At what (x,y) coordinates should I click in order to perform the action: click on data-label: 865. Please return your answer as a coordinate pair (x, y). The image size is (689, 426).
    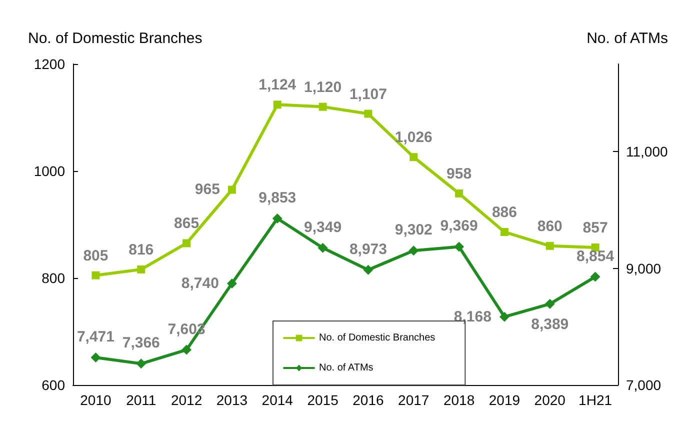
    Looking at the image, I should click on (187, 223).